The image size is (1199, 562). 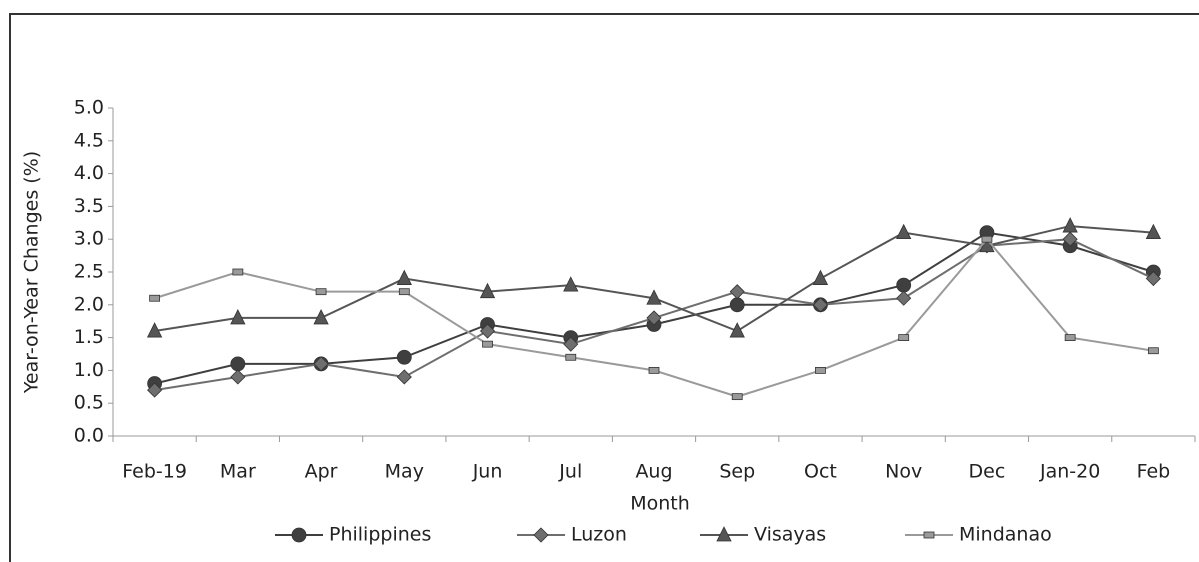 I want to click on legend-label: Philippines, so click(x=380, y=535).